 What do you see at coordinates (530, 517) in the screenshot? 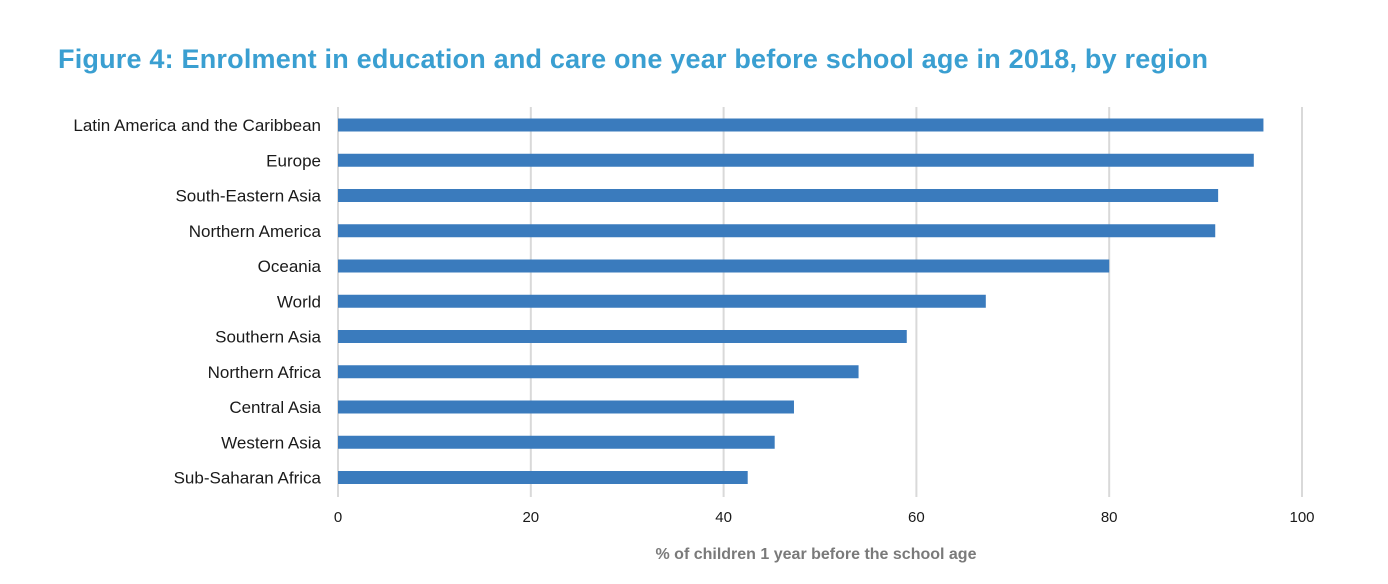
I see `x-tick-label-20: 20` at bounding box center [530, 517].